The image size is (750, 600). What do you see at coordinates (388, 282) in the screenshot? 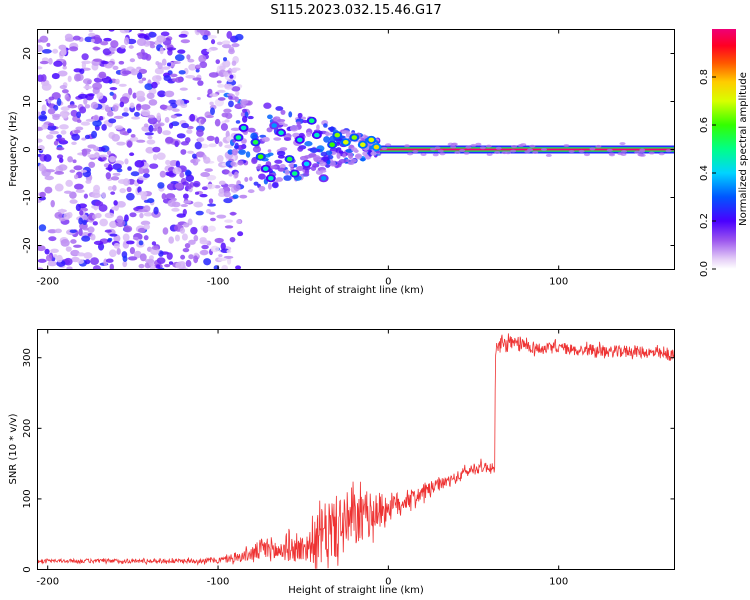
I see `x-tick-label: 0` at bounding box center [388, 282].